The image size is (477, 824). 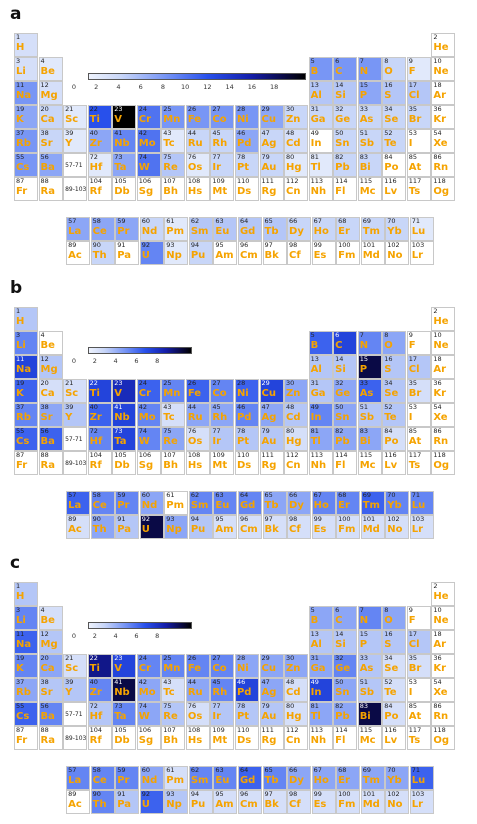 What do you see at coordinates (197, 117) in the screenshot?
I see `element-cell-Fe: 26 Fe` at bounding box center [197, 117].